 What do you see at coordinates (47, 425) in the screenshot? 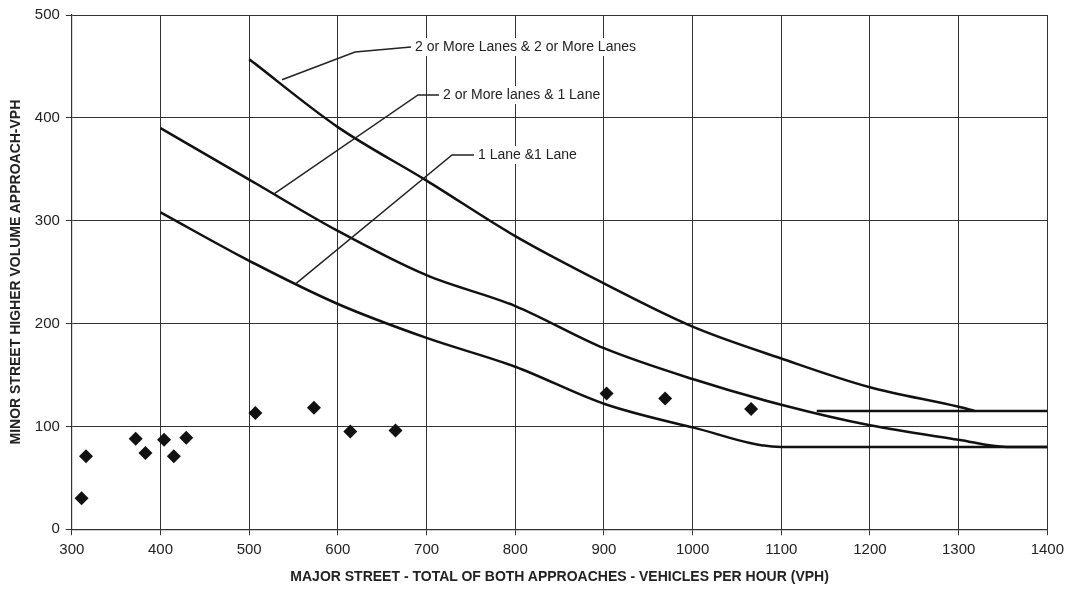
I see `y-tick-label: 100` at bounding box center [47, 425].